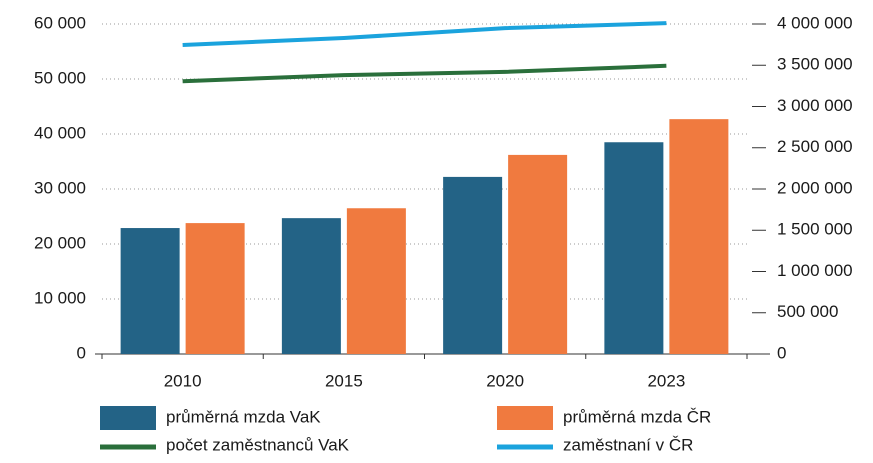 Image resolution: width=873 pixels, height=463 pixels. I want to click on y-tick-label: 50 000, so click(60, 77).